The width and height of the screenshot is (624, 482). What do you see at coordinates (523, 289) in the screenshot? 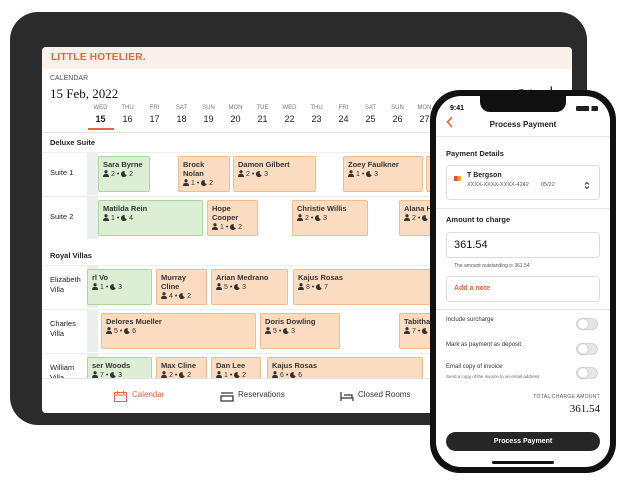
I see `note-box` at bounding box center [523, 289].